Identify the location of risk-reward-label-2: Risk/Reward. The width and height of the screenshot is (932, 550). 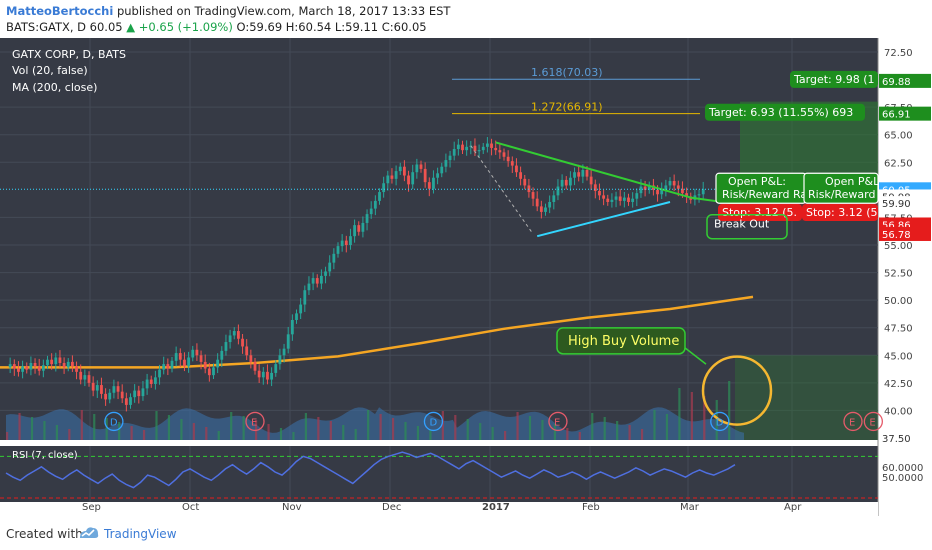
(841, 194).